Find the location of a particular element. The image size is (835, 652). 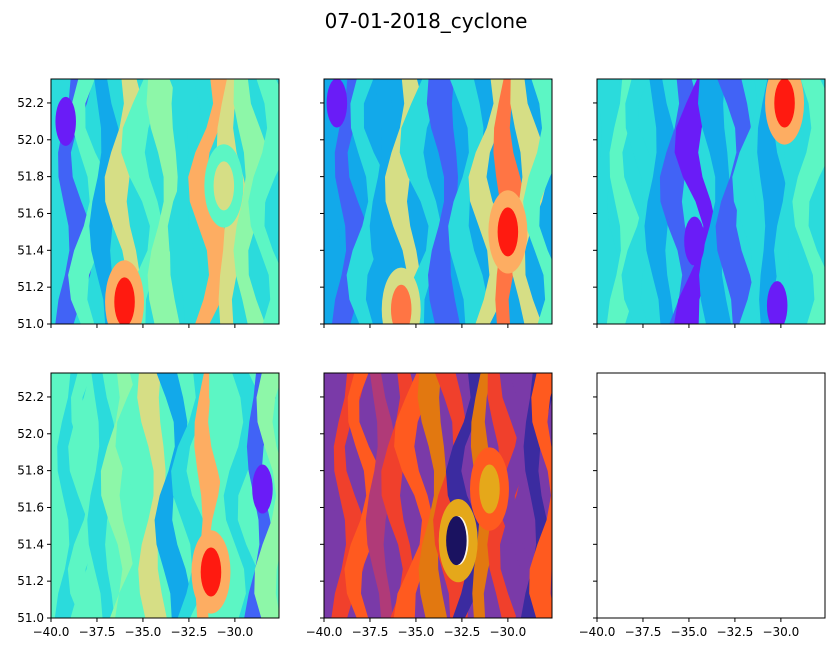

subplot-row2-col2: −40.0 −37.5 −35.0 −32.5 −30.0 is located at coordinates (429, 505).